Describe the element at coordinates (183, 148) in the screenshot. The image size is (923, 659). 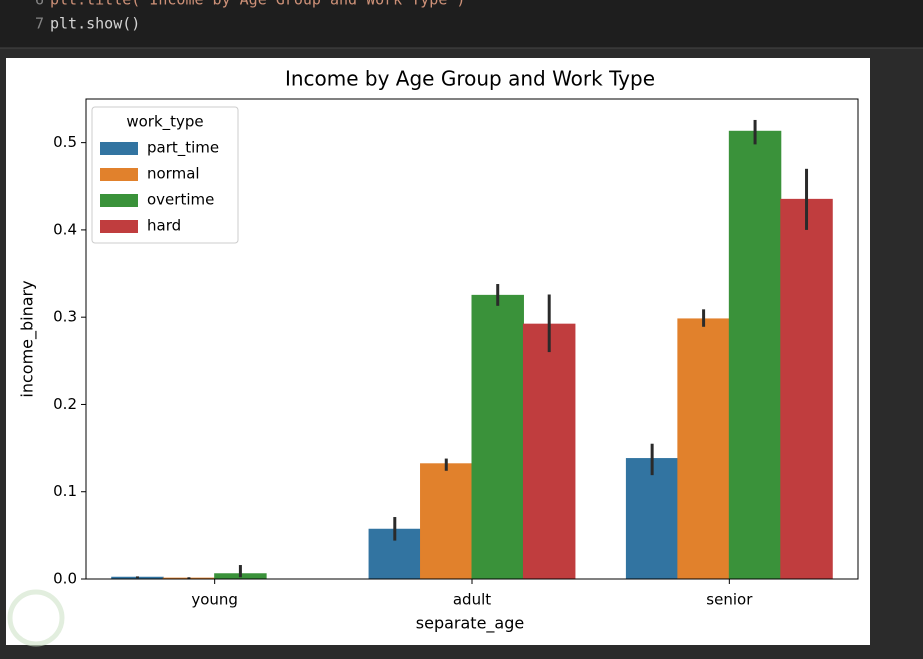
I see `legend-label: part_time` at that location.